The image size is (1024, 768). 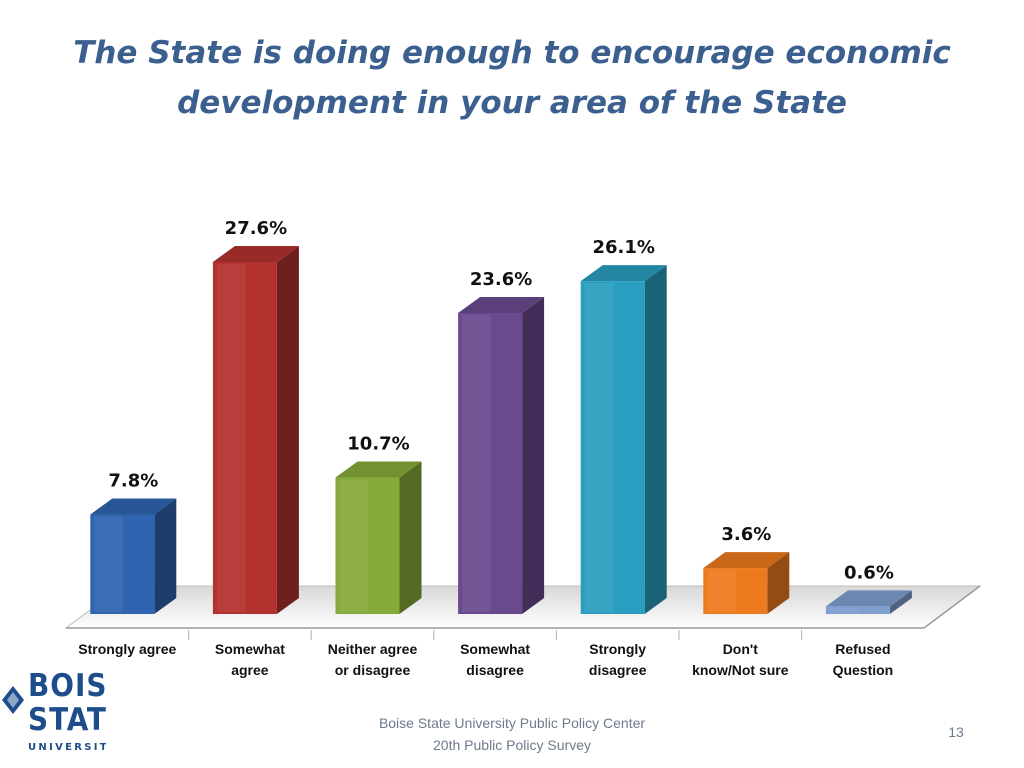 What do you see at coordinates (746, 534) in the screenshot?
I see `value-label-6: 3.6%` at bounding box center [746, 534].